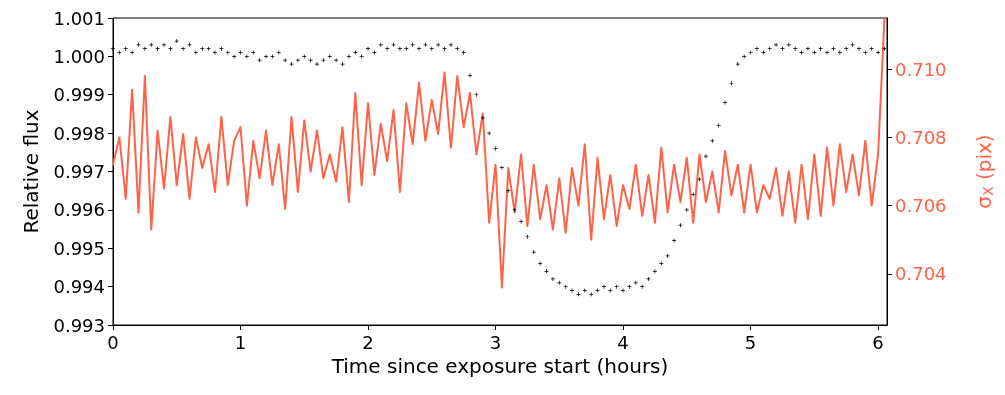 Image resolution: width=1005 pixels, height=395 pixels. Describe the element at coordinates (79, 18) in the screenshot. I see `y-tick-label: 1.001` at that location.